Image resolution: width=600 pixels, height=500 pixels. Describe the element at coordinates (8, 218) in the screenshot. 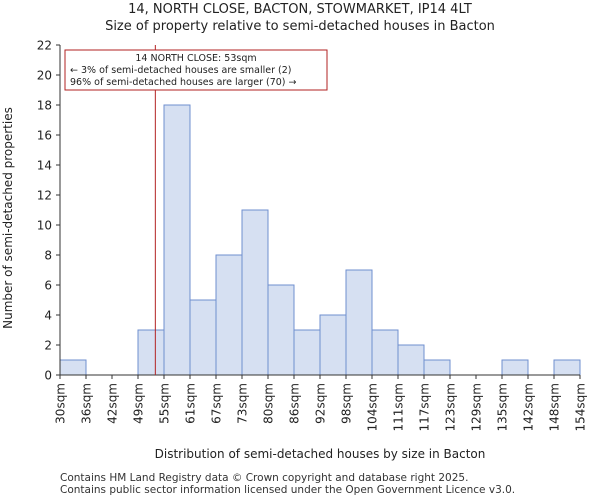

I see `y-axis-label: Number of semi-detached properties` at that location.